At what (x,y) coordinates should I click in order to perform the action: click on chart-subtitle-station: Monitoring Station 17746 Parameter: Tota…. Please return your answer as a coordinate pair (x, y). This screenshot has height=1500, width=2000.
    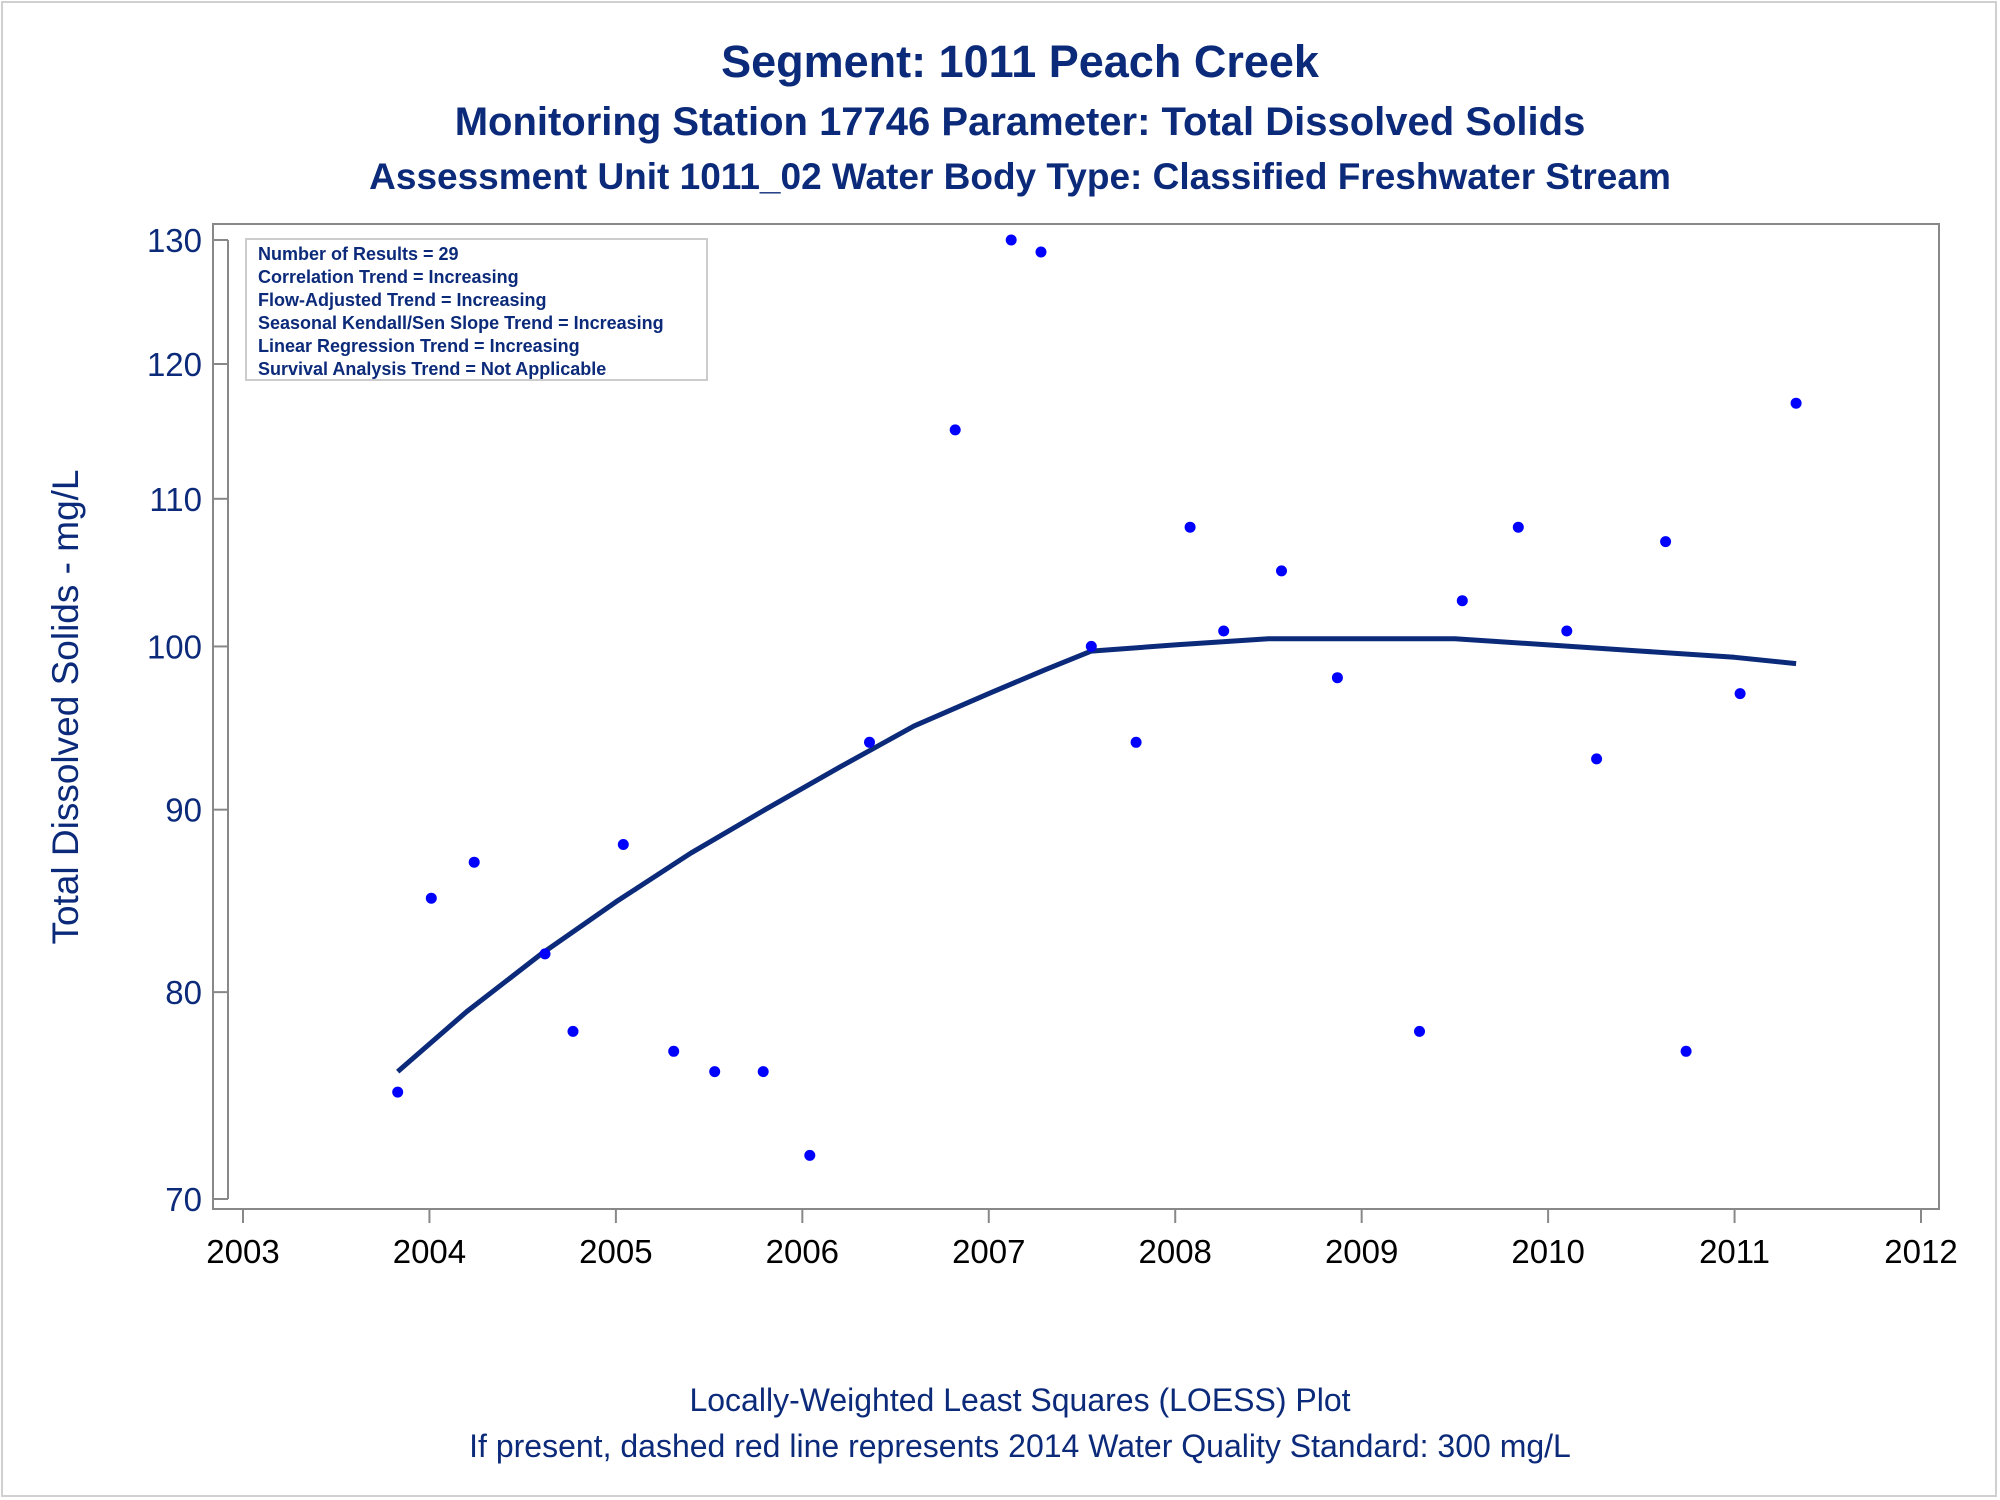
    Looking at the image, I should click on (1020, 122).